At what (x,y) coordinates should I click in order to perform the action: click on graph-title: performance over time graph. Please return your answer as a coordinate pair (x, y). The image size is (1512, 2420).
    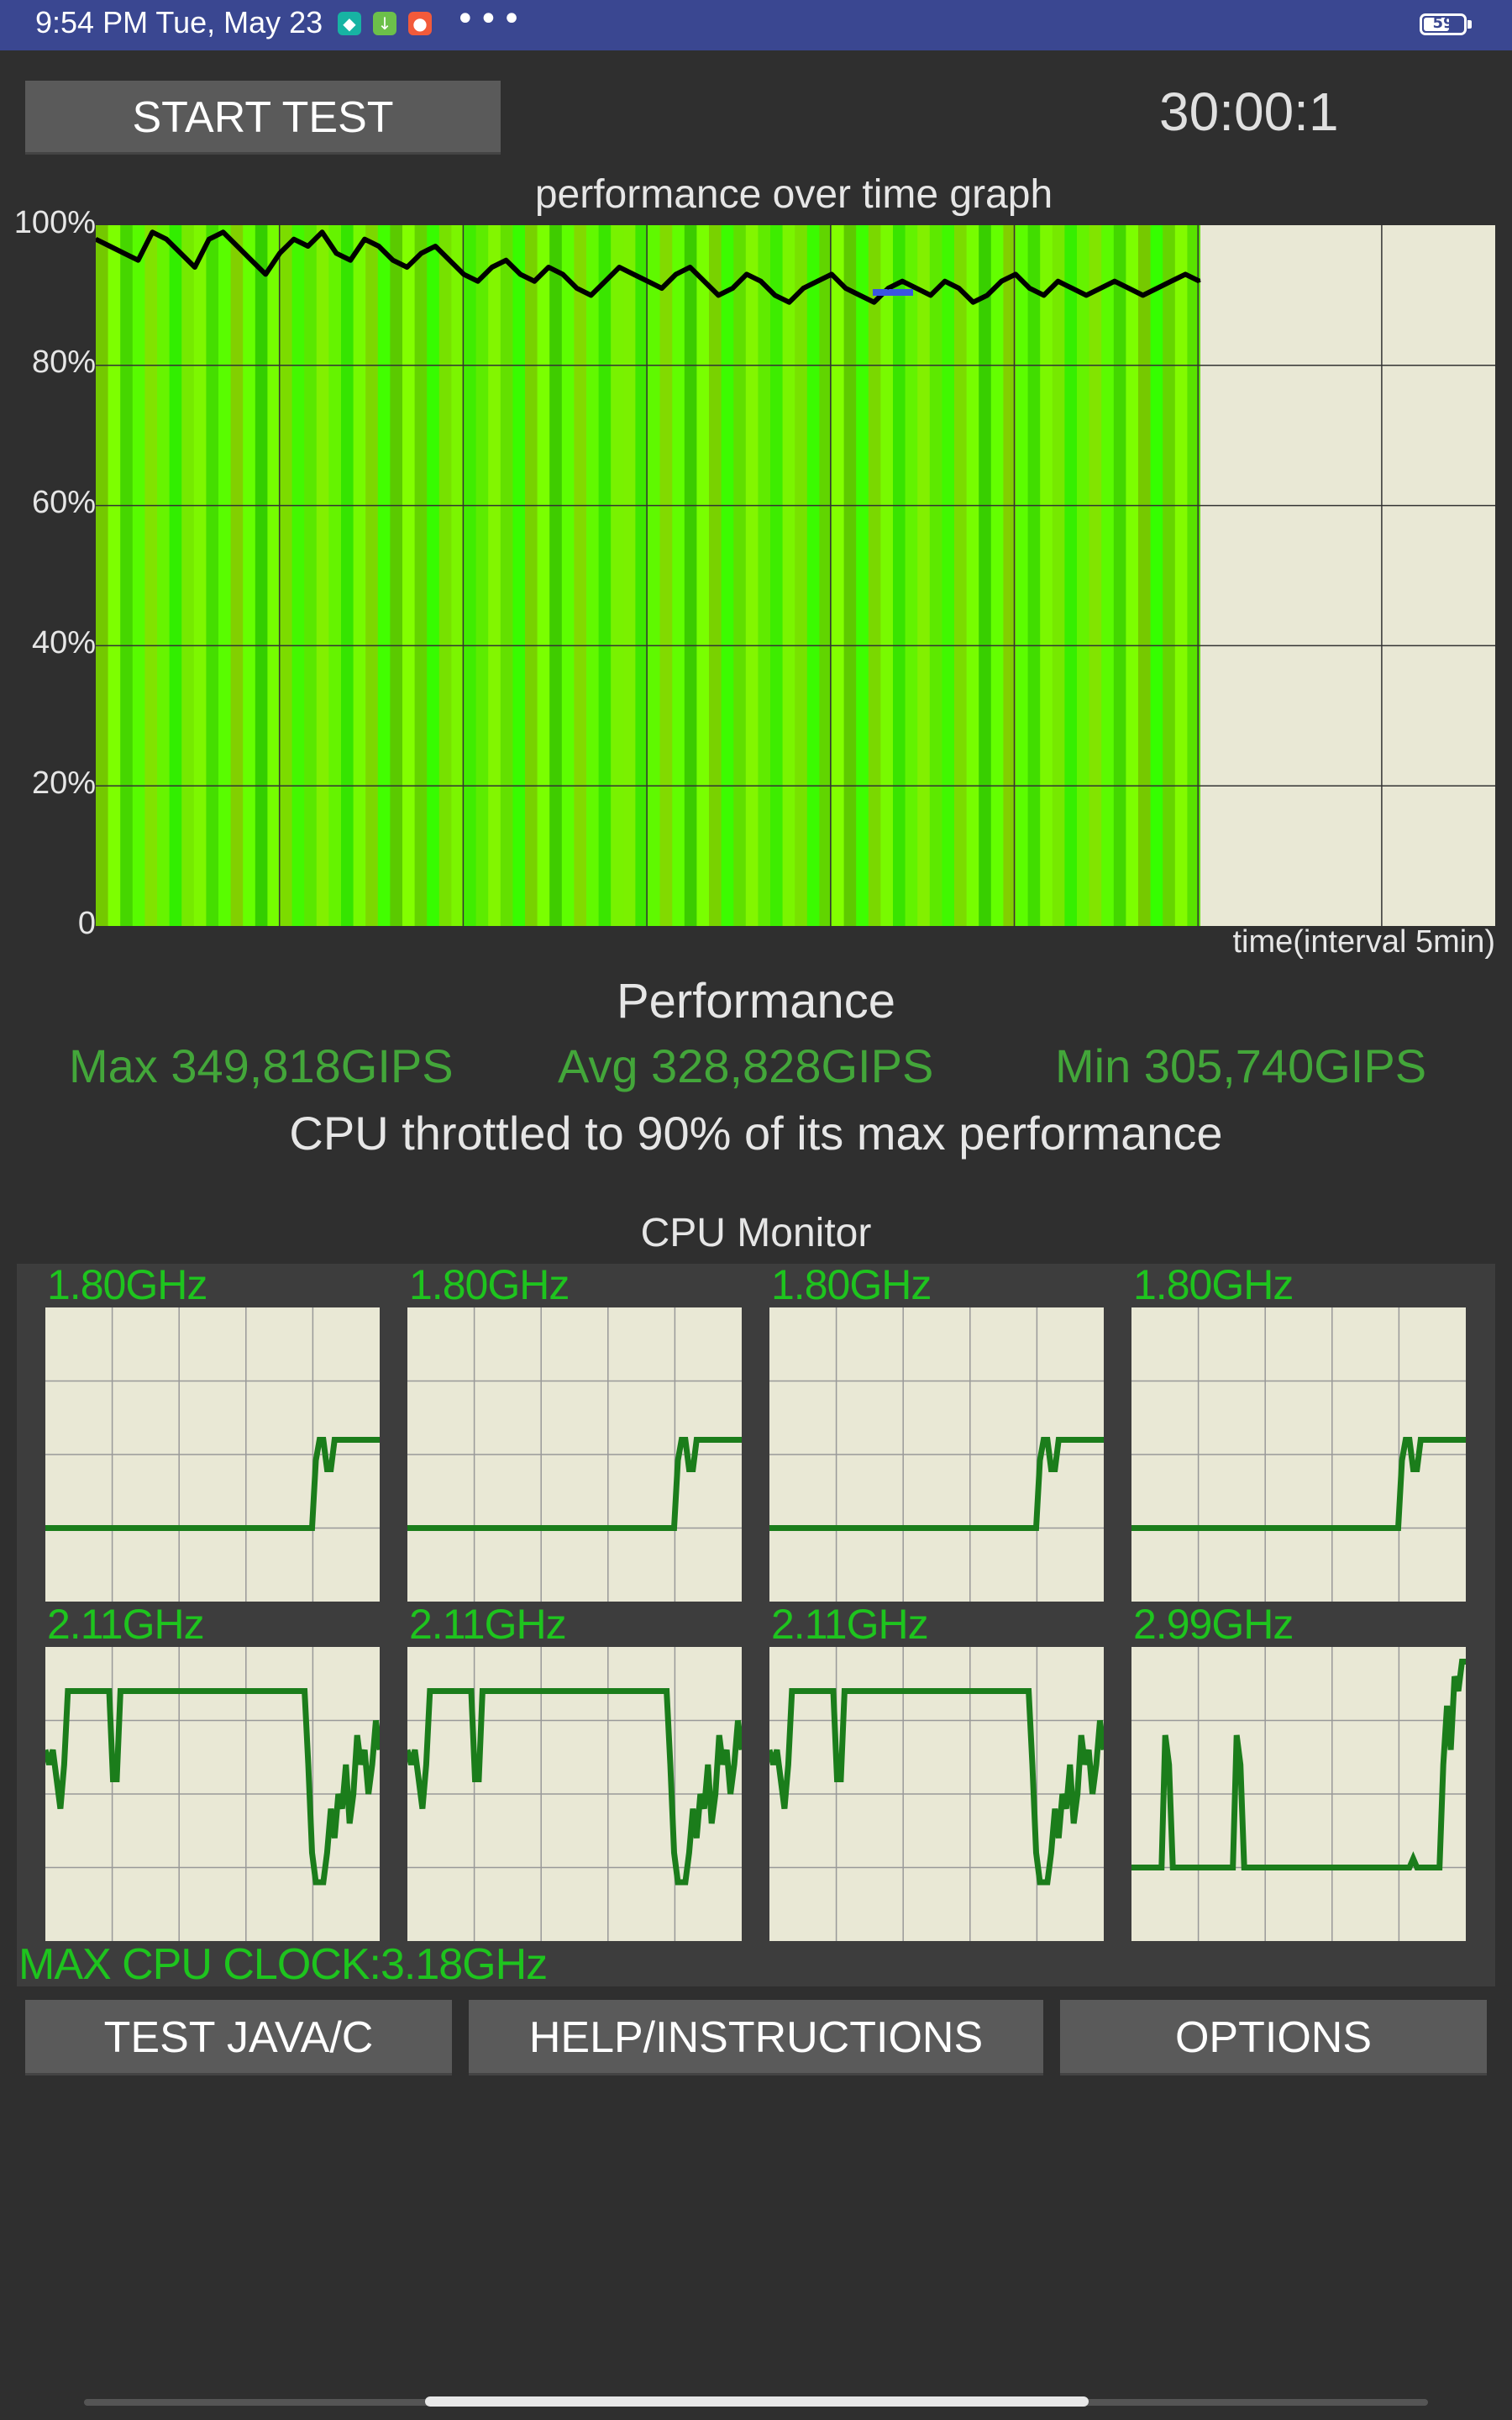
    Looking at the image, I should click on (793, 195).